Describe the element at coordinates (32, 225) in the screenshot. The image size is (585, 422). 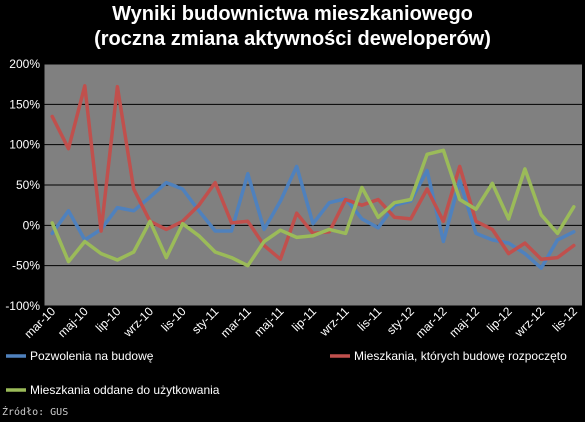
I see `y-tick-label: 0%` at that location.